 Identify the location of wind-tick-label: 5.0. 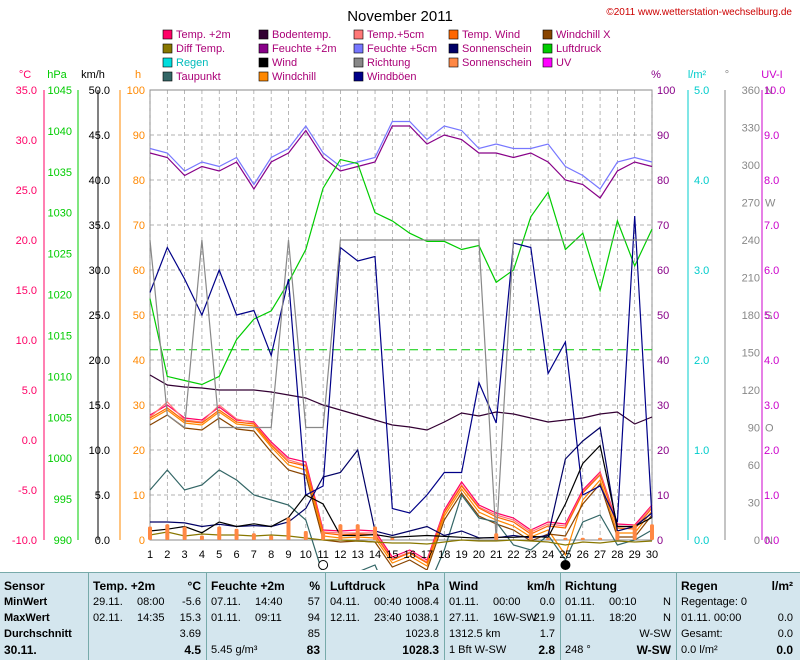
(102, 496).